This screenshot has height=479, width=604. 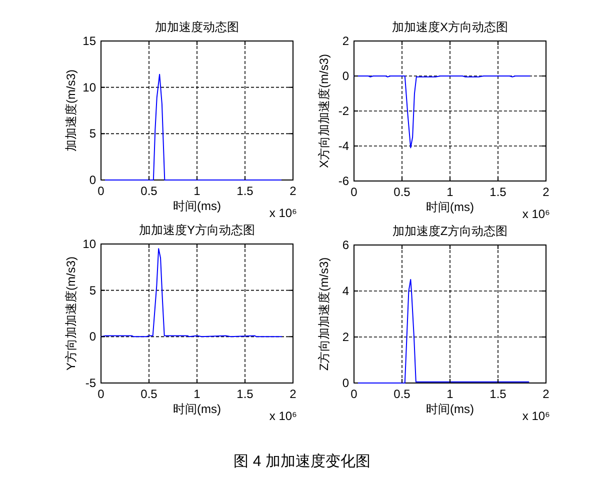 I want to click on y-axis-title: Z方向加加速度(m/s3), so click(x=324, y=314).